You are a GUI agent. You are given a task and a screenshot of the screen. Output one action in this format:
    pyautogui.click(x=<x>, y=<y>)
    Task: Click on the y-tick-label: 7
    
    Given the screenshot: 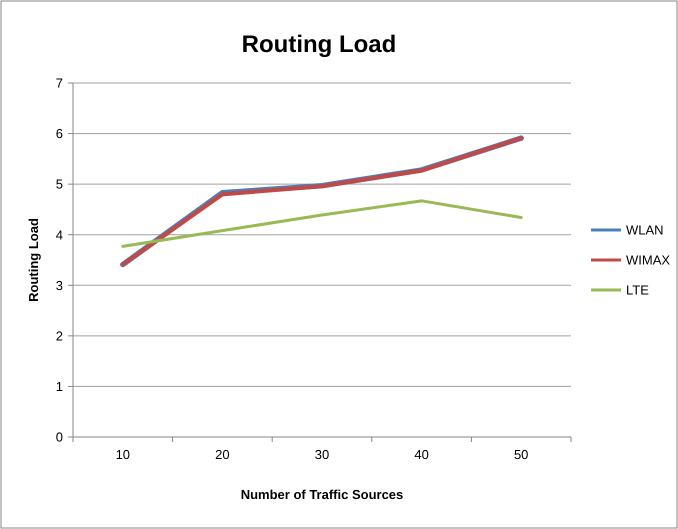 What is the action you would take?
    pyautogui.click(x=59, y=83)
    